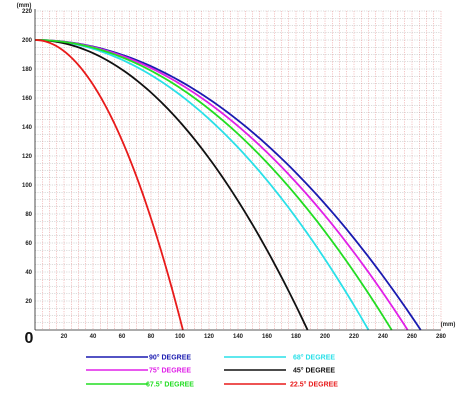 The width and height of the screenshot is (470, 400). What do you see at coordinates (24, 6) in the screenshot?
I see `y-unit-label: (mm)` at bounding box center [24, 6].